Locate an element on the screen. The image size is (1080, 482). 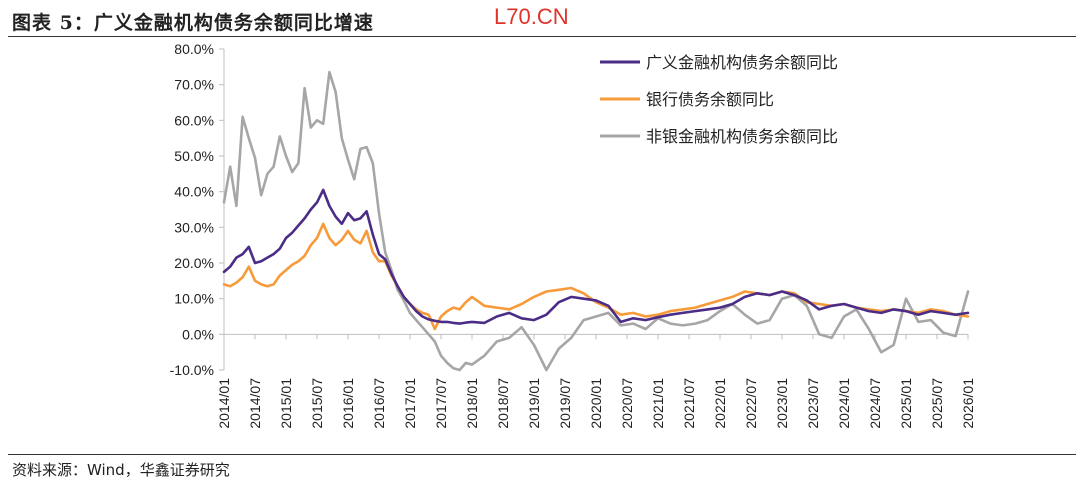
site-watermark: L70.CN is located at coordinates (531, 16).